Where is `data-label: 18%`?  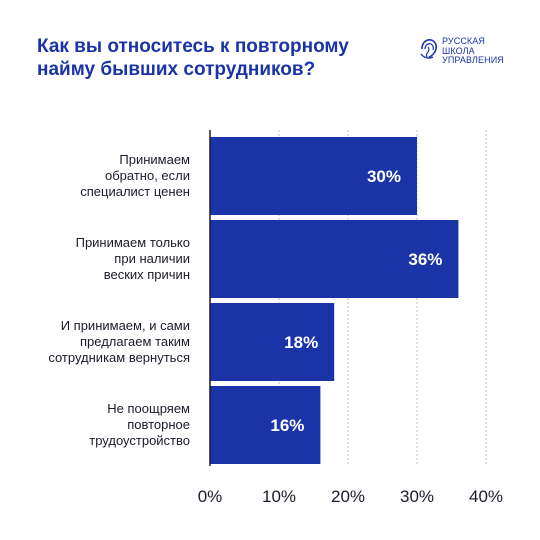
data-label: 18% is located at coordinates (301, 342).